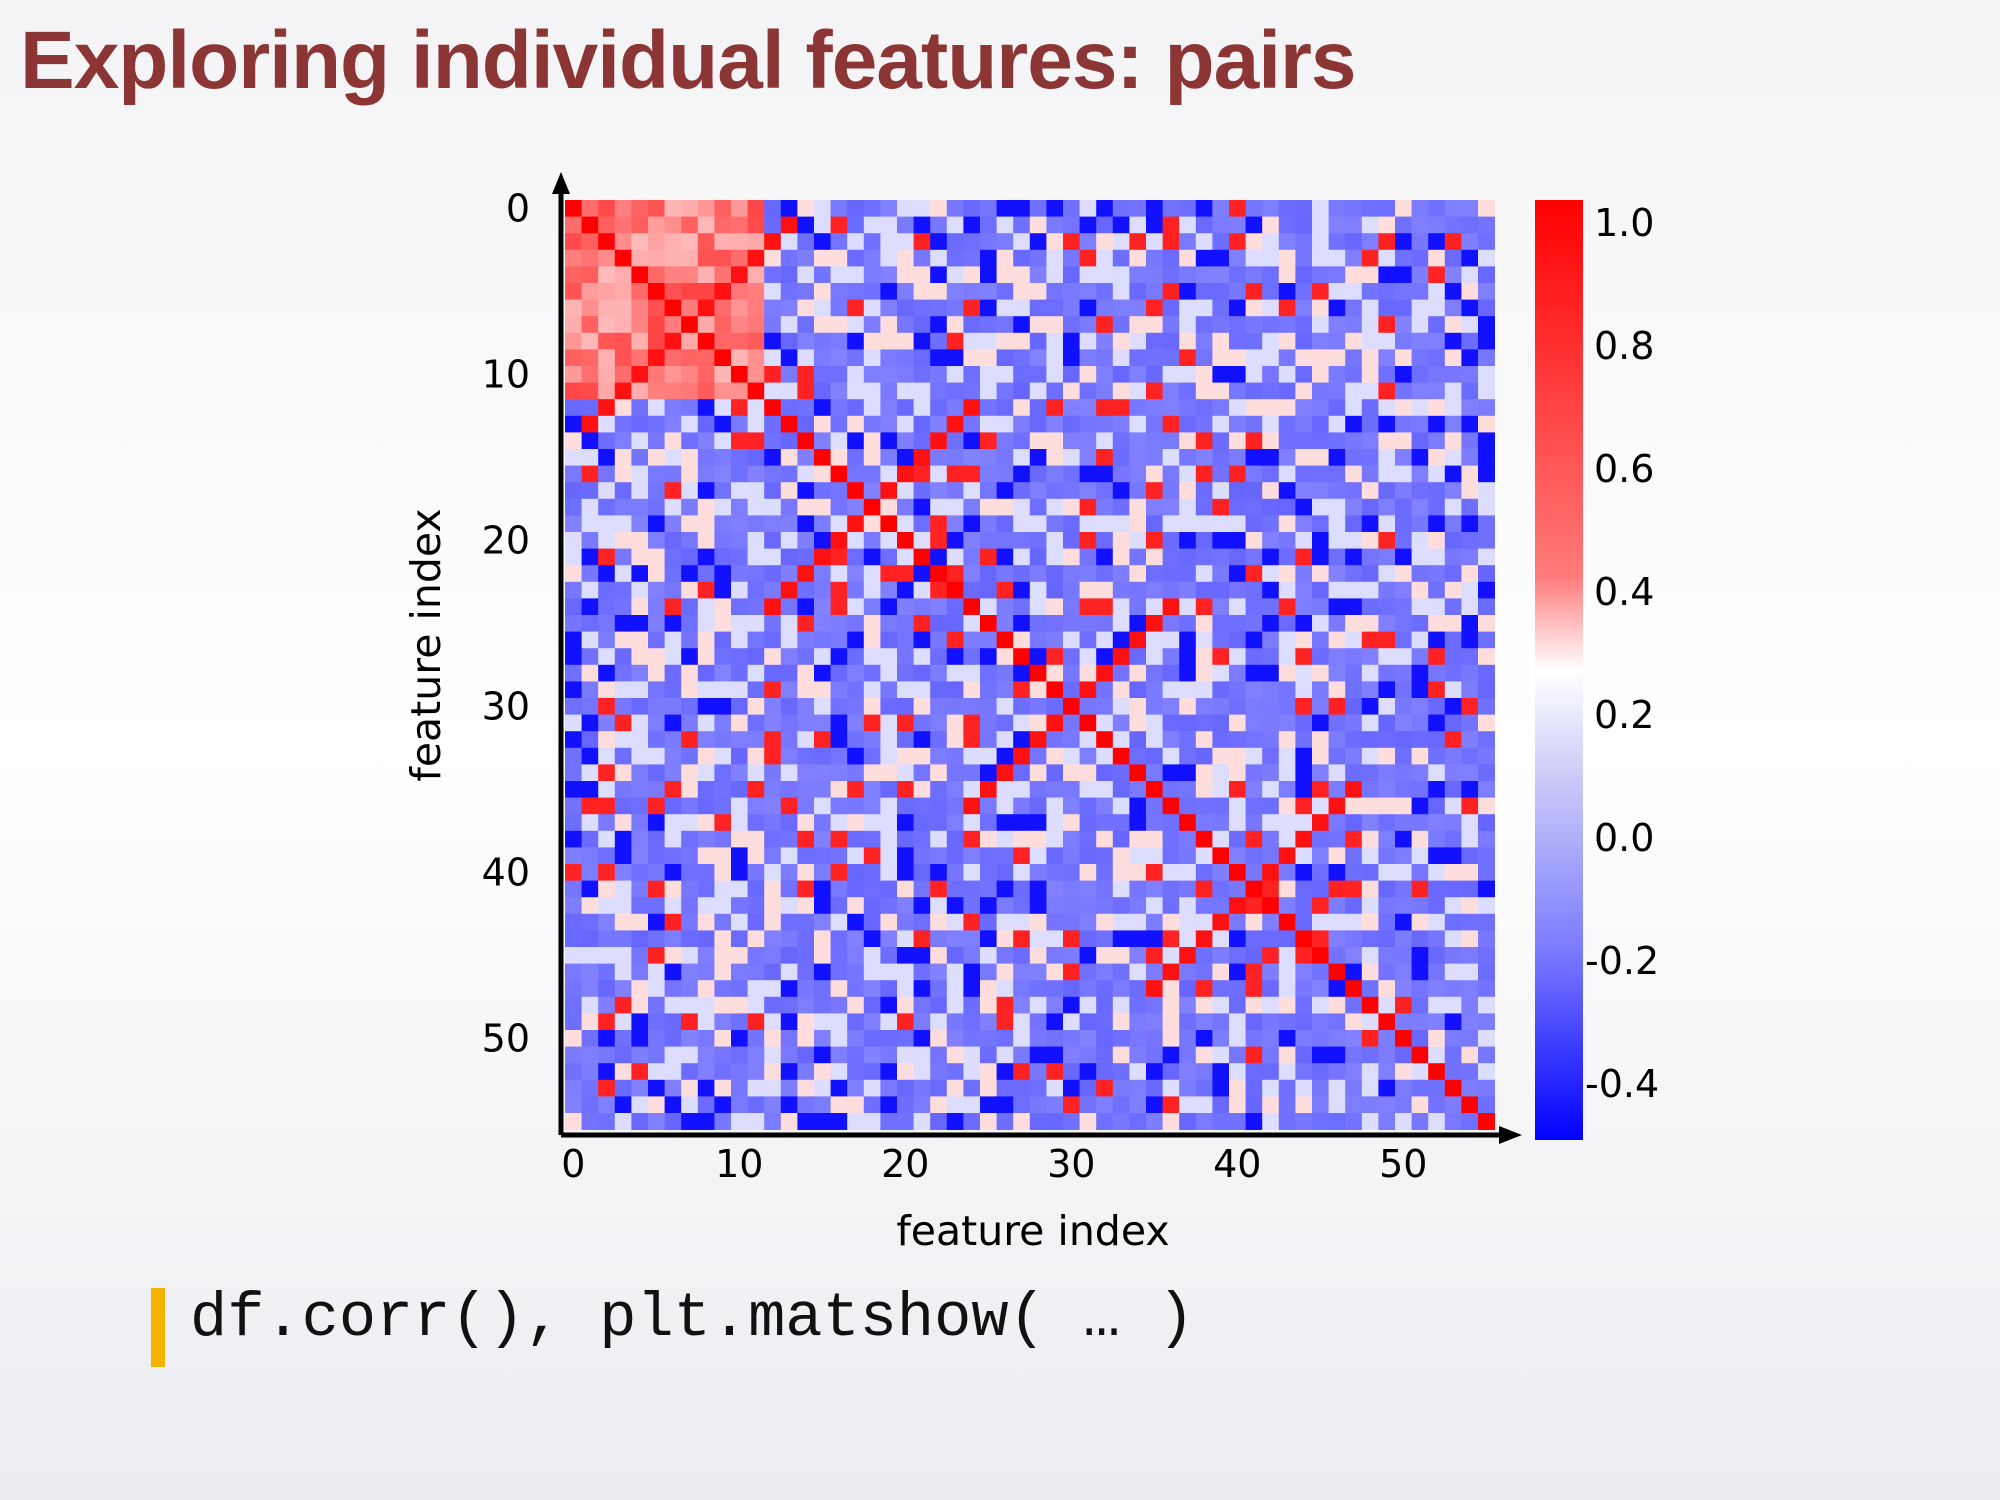 Image resolution: width=2000 pixels, height=1500 pixels. What do you see at coordinates (573, 1164) in the screenshot?
I see `x-tick-label: 0` at bounding box center [573, 1164].